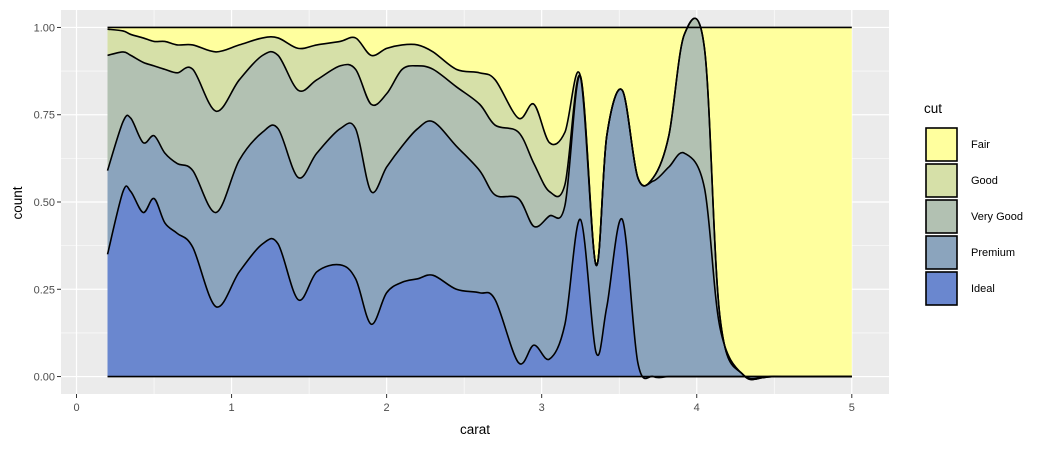 This screenshot has width=1050, height=450. I want to click on y-axis: 0.00 0.25 0.50 0.75 1.00, so click(47, 203).